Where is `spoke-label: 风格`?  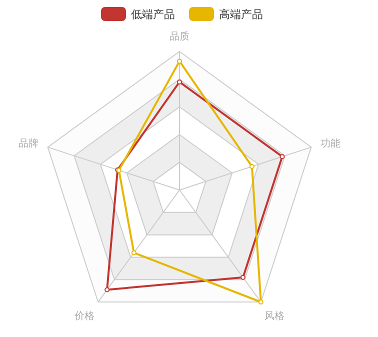
spoke-label: 风格 is located at coordinates (274, 316).